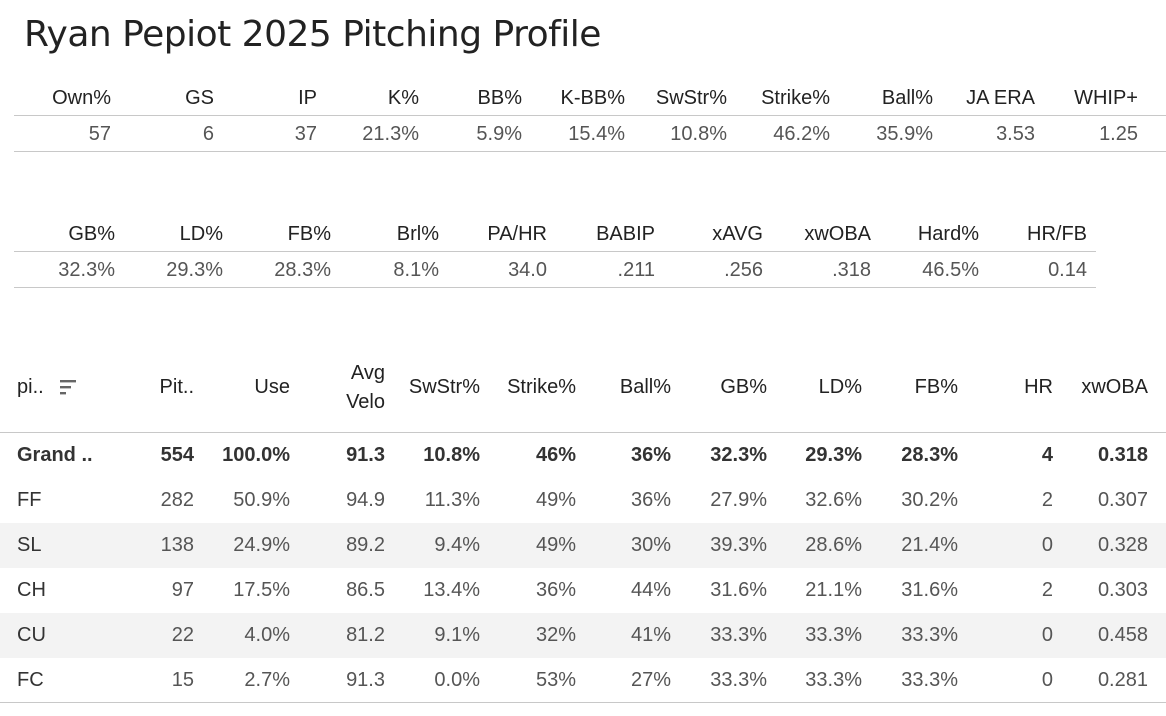  I want to click on cell-pitches: 22, so click(182, 635).